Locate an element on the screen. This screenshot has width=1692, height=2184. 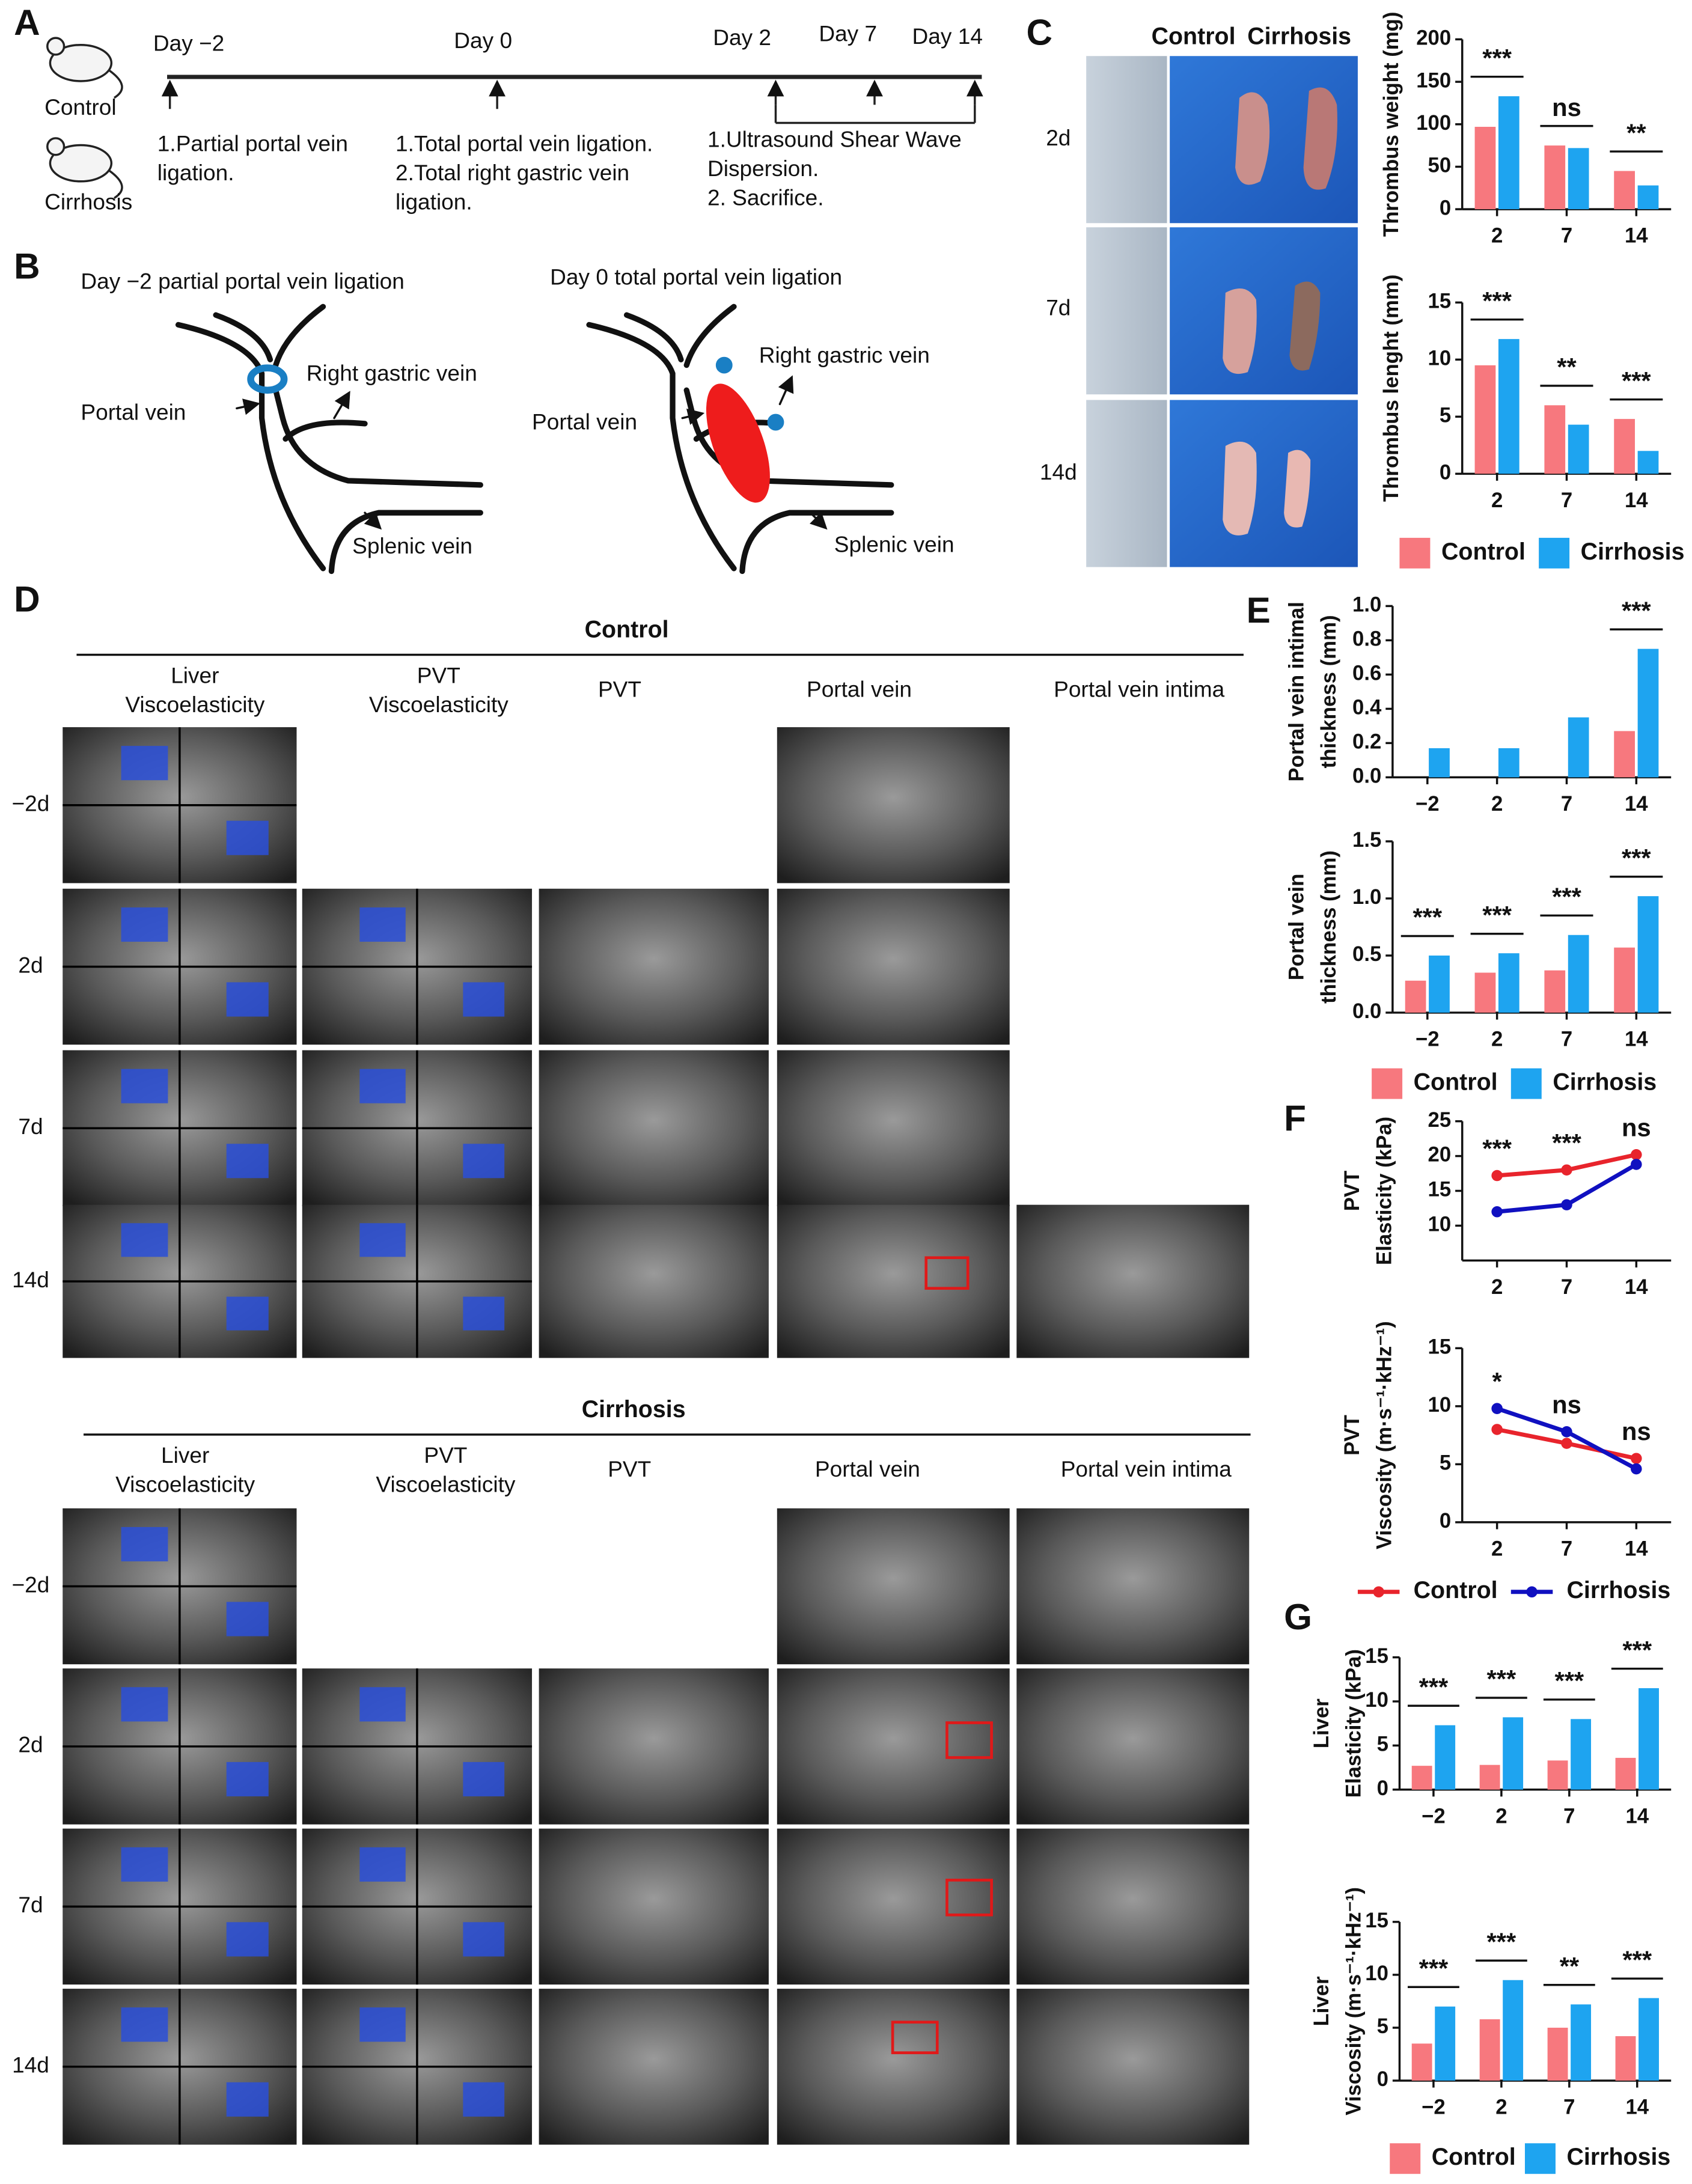
y-tick-label: 200 is located at coordinates (1434, 39).